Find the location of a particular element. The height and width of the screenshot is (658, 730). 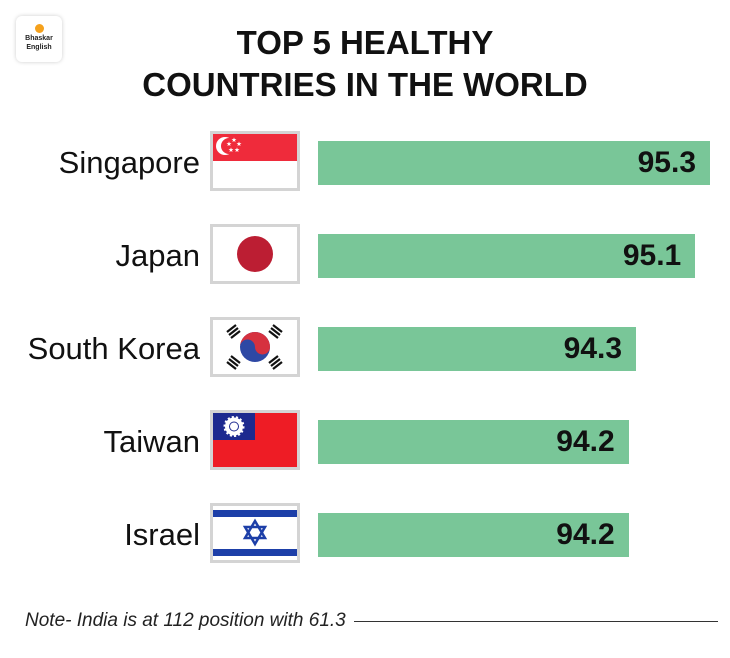

value-label-singapore: 95.3 is located at coordinates (666, 162).